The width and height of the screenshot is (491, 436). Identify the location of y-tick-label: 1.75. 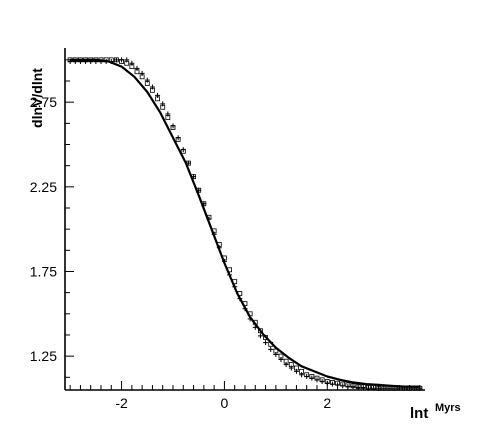
(43, 271).